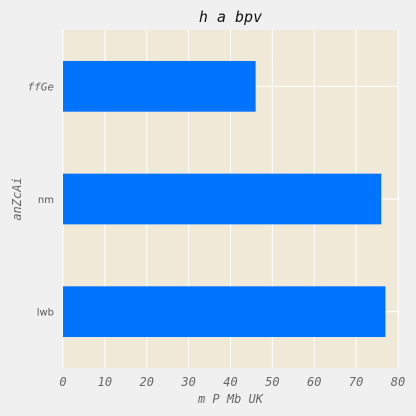 The image size is (416, 416). I want to click on bar-nm, so click(222, 199).